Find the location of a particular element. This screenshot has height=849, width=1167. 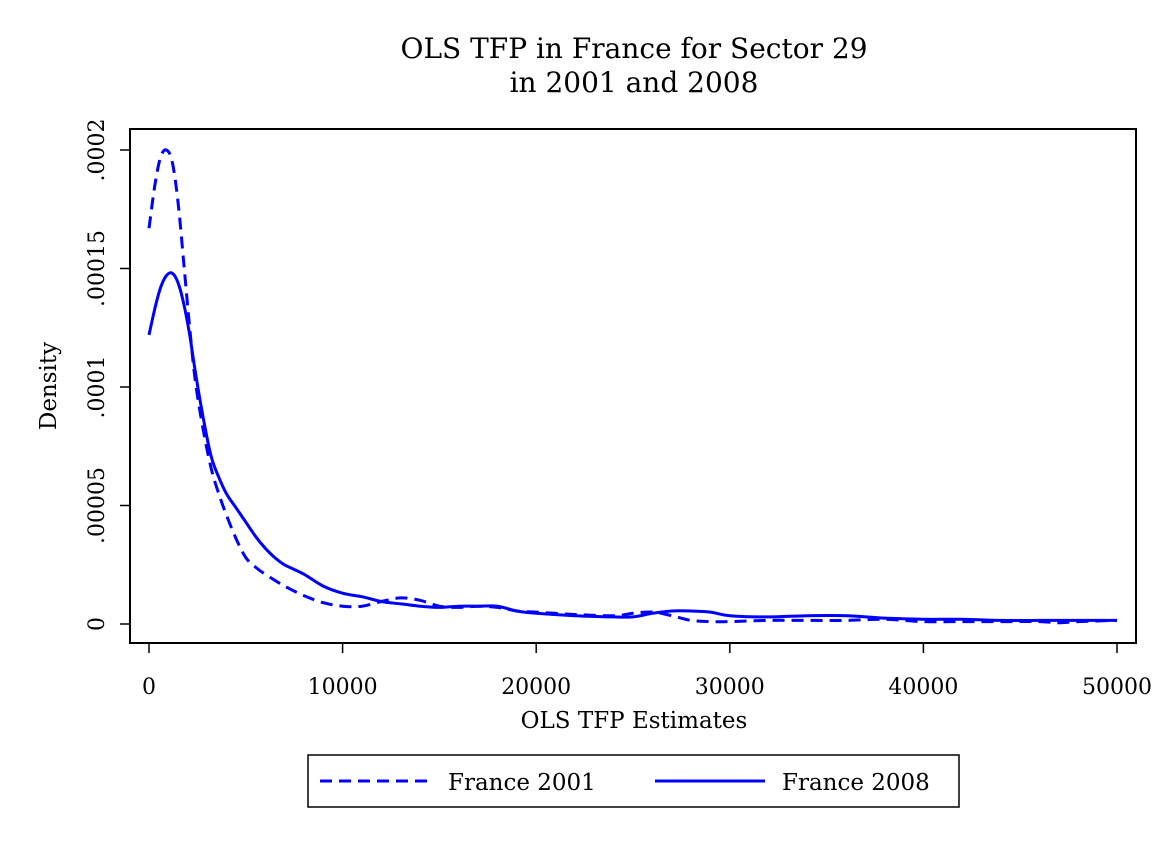

chart-subtitle: in 2001 and 2008 is located at coordinates (634, 82).